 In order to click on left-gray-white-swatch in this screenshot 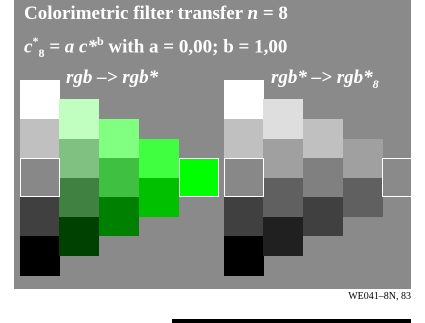, I will do `click(40, 99)`.